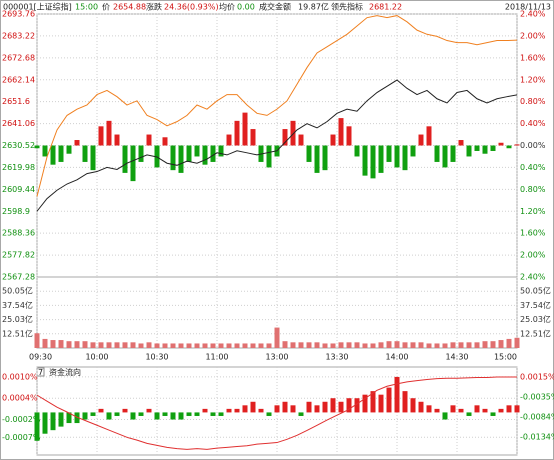  What do you see at coordinates (533, 167) in the screenshot?
I see `y2-tick-label: 0.40%` at bounding box center [533, 167].